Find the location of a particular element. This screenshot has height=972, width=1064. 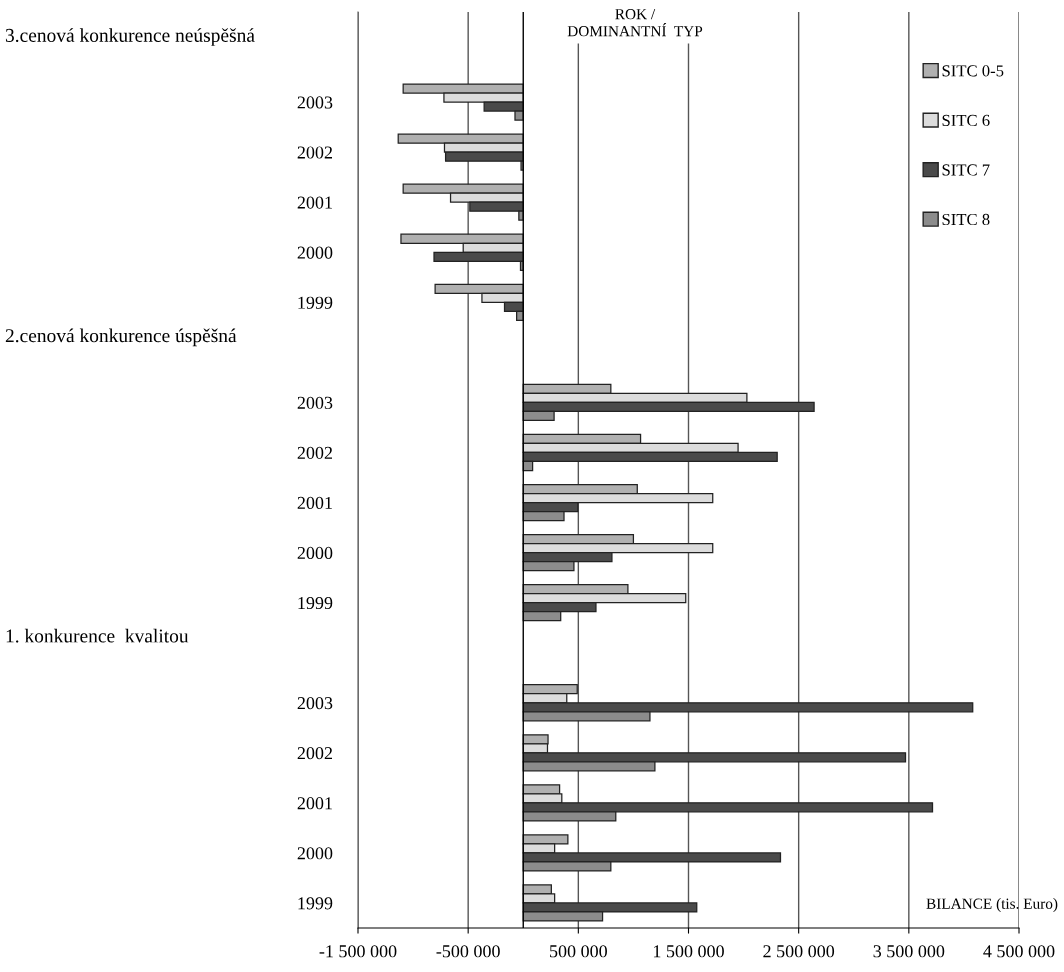

x-tick-label: 4 500 000 is located at coordinates (1019, 951).